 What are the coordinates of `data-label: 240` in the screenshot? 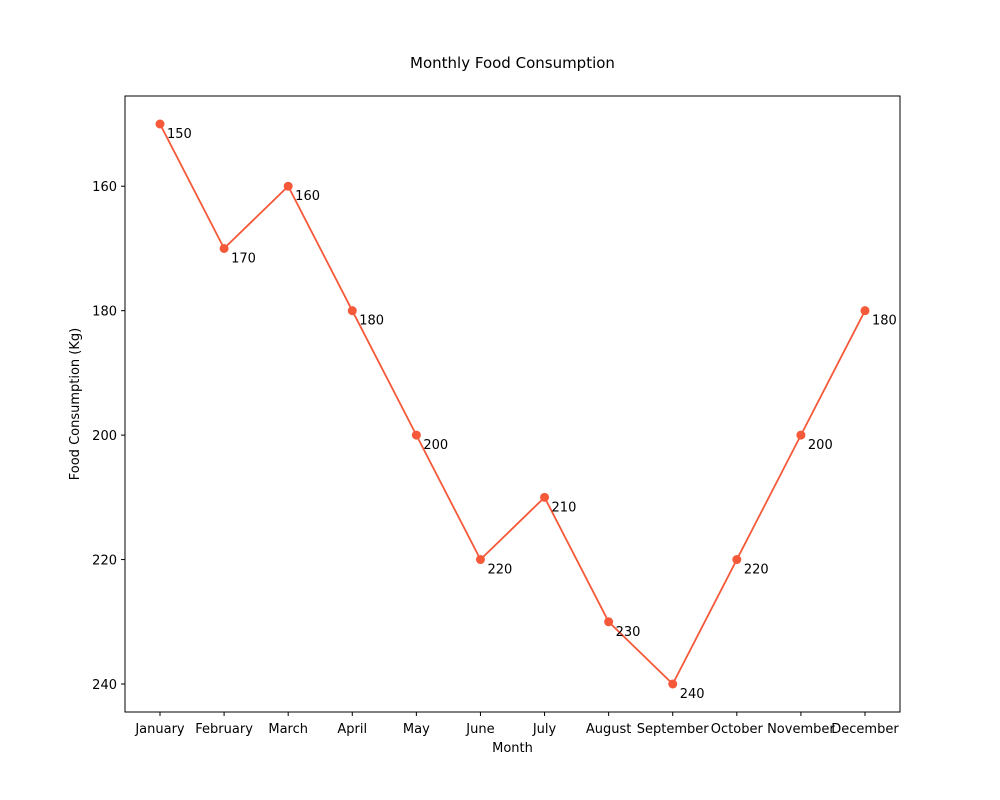 It's located at (692, 694).